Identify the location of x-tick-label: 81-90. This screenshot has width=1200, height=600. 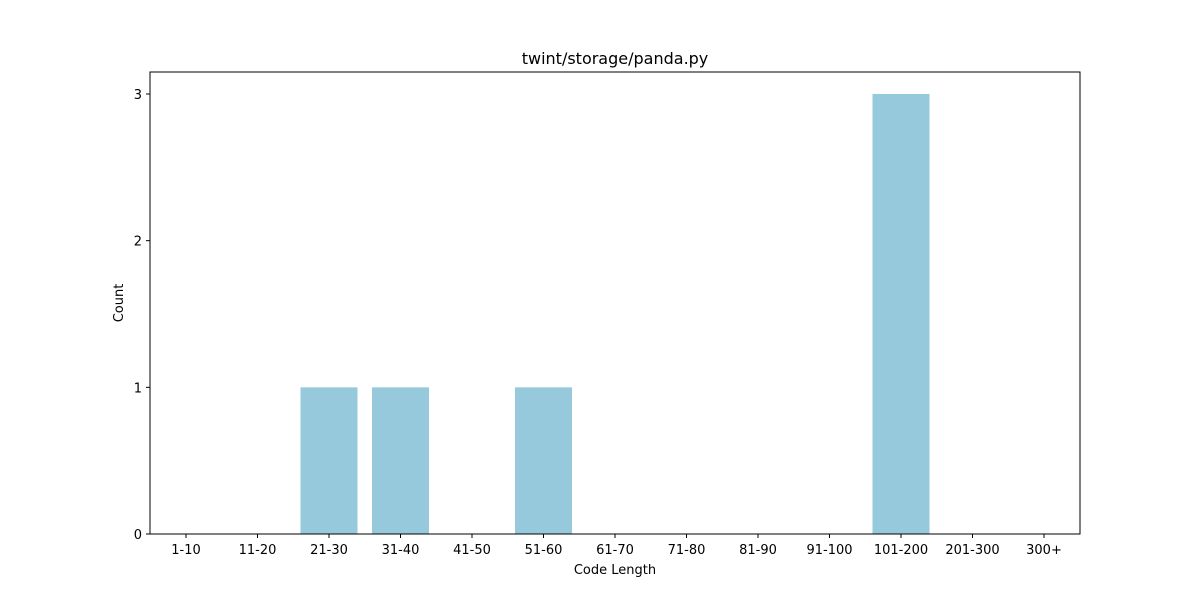
(758, 550).